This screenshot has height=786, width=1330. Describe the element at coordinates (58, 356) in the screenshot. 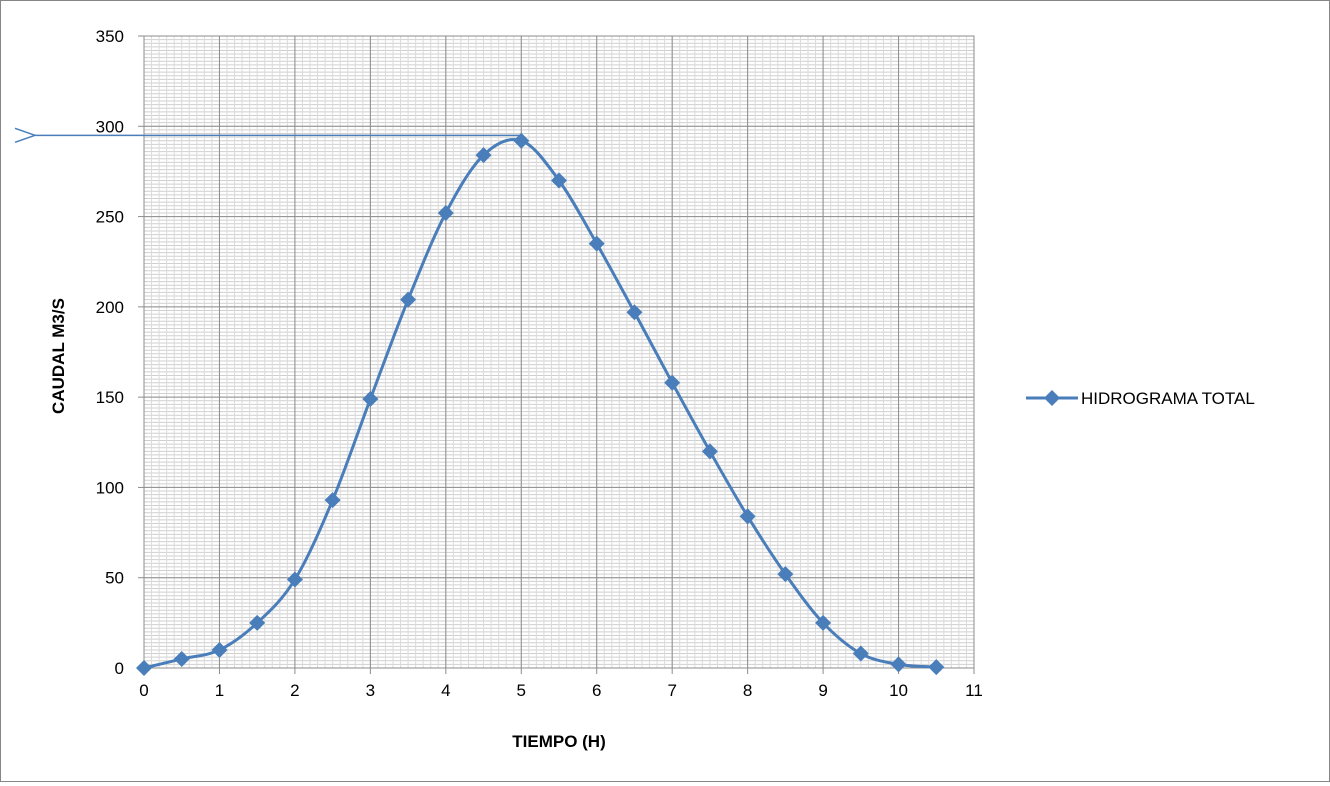

I see `y-axis-label: CAUDAL M3/S` at that location.